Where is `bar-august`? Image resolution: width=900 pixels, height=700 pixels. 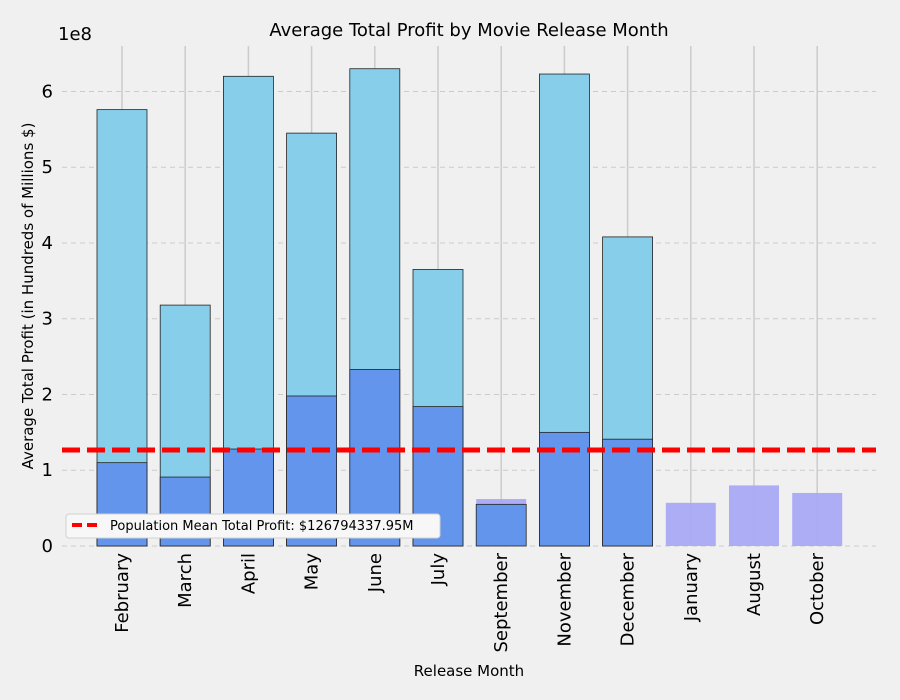
bar-august is located at coordinates (754, 515).